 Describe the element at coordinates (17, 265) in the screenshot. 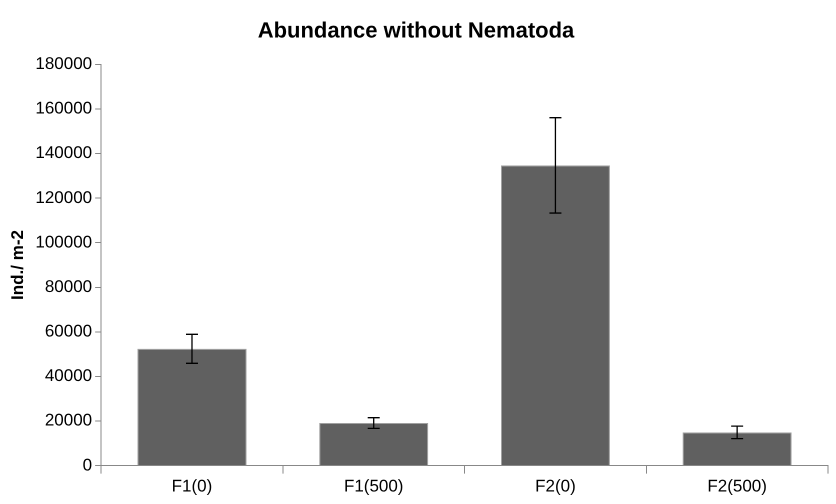

I see `y-axis-title: Ind./ m-2` at that location.